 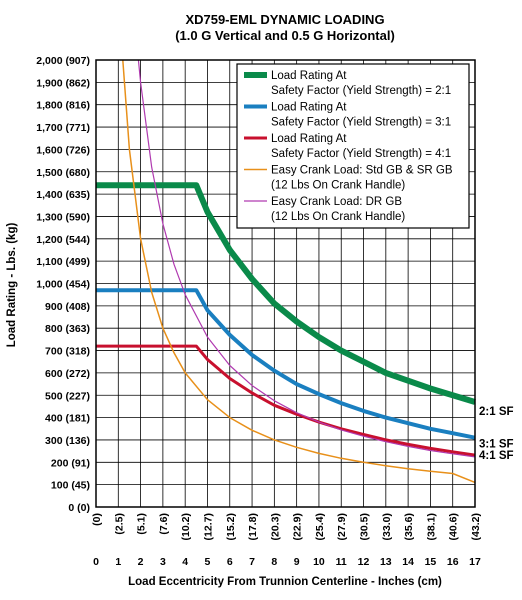 What do you see at coordinates (476, 526) in the screenshot?
I see `x-tick-label-cm: (43.2)` at bounding box center [476, 526].